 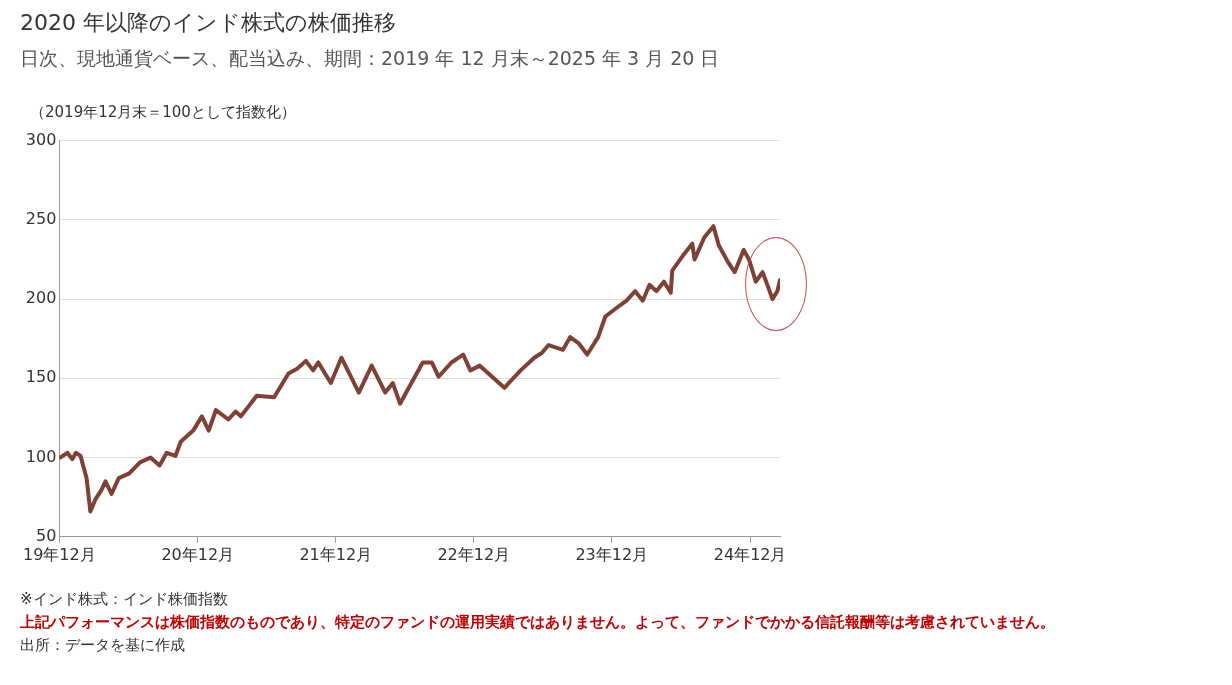 What do you see at coordinates (474, 554) in the screenshot?
I see `x-tick-label: 22年12月` at bounding box center [474, 554].